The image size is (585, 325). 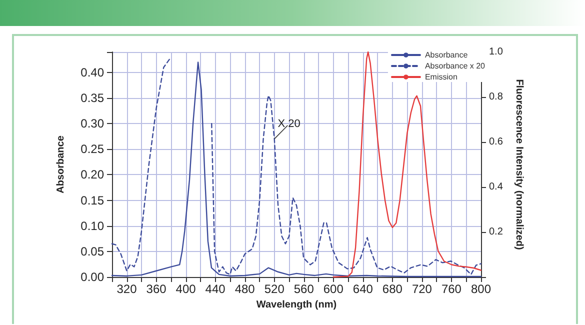 I want to click on x-tick-label: 320, so click(x=127, y=289).